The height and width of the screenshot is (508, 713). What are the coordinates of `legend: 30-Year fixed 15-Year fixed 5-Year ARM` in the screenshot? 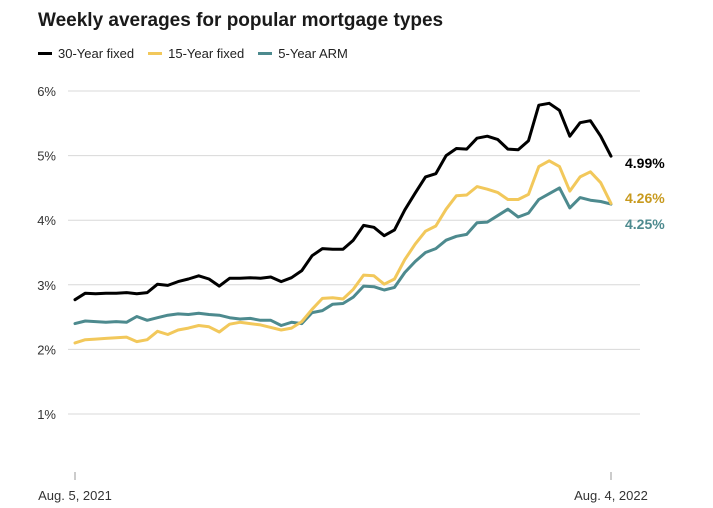 It's located at (193, 53).